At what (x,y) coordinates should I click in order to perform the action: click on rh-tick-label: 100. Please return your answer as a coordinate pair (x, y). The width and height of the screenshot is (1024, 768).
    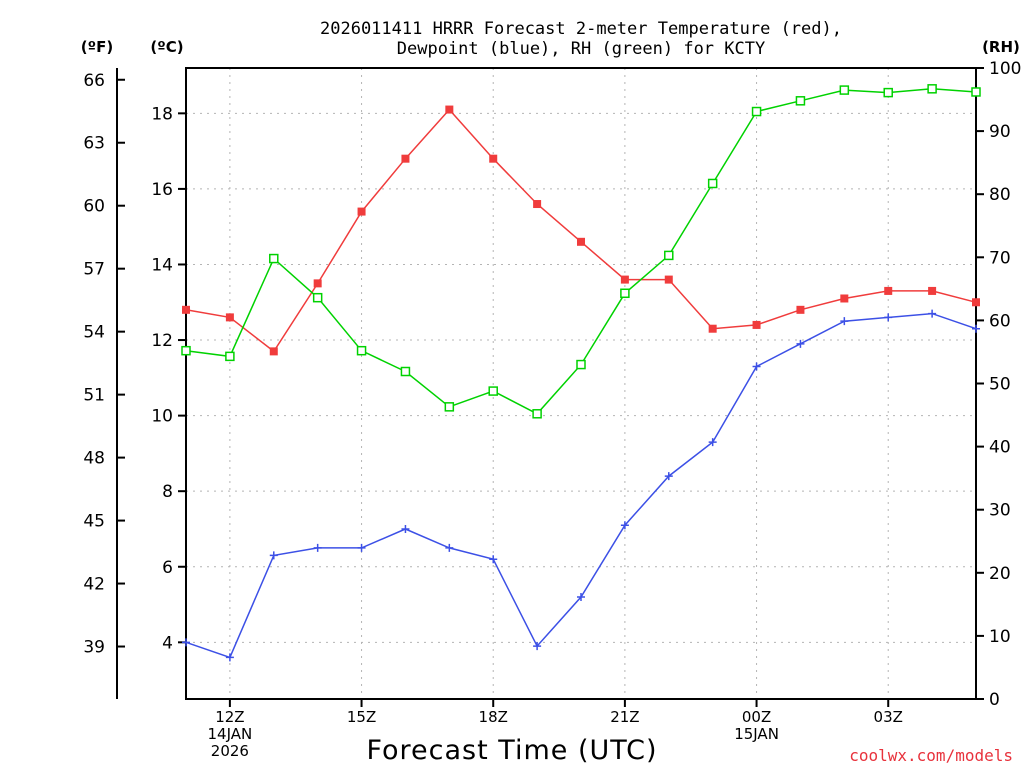
    Looking at the image, I should click on (1005, 69).